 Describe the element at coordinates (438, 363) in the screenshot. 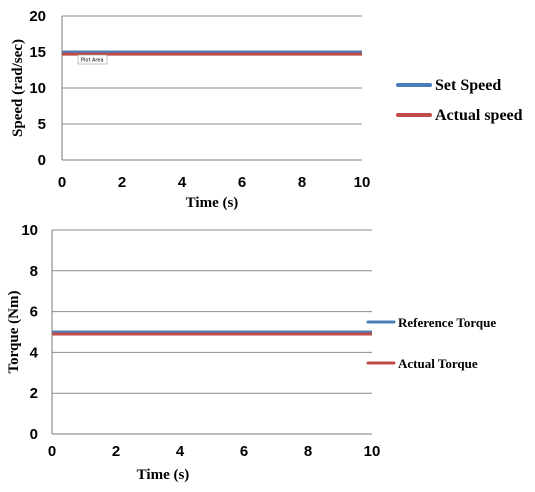

I see `legend-label: Actual Torque` at that location.